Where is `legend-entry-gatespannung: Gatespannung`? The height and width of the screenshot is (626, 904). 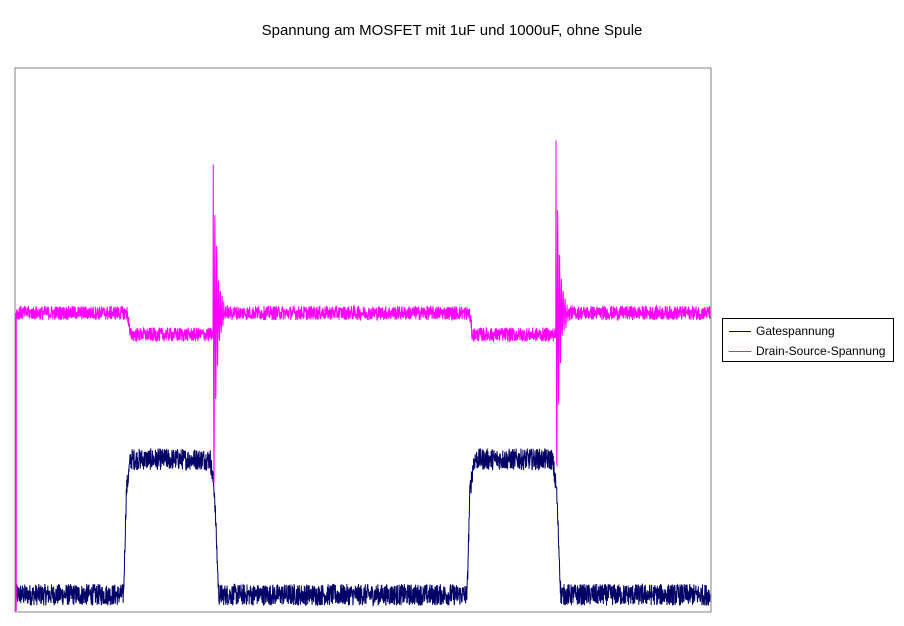 legend-entry-gatespannung: Gatespannung is located at coordinates (782, 331).